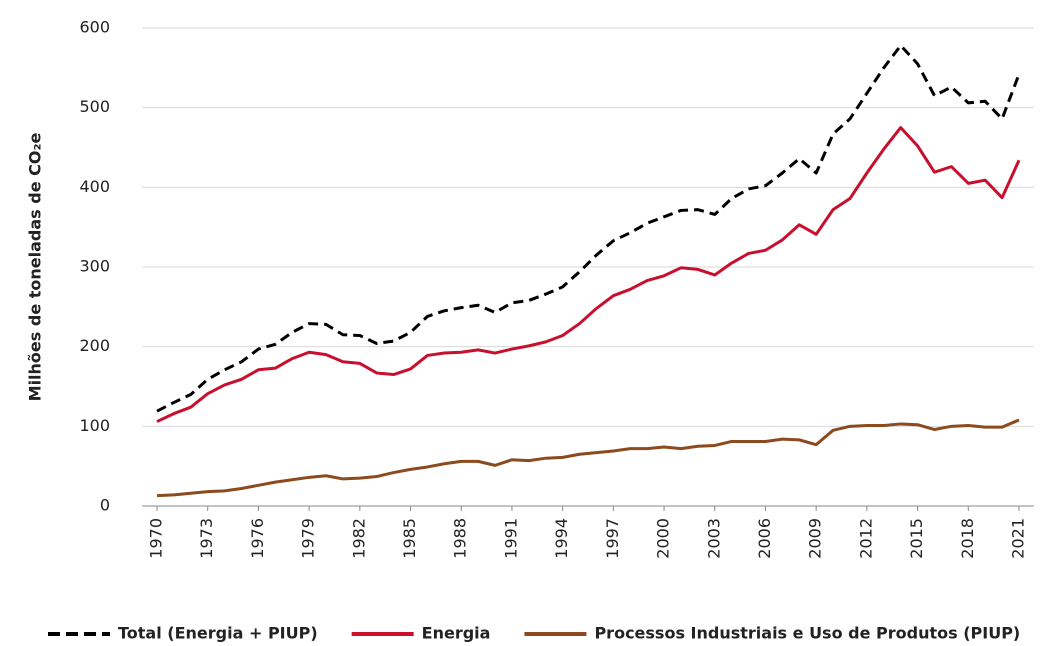  I want to click on x-tick-label: 1979, so click(308, 538).